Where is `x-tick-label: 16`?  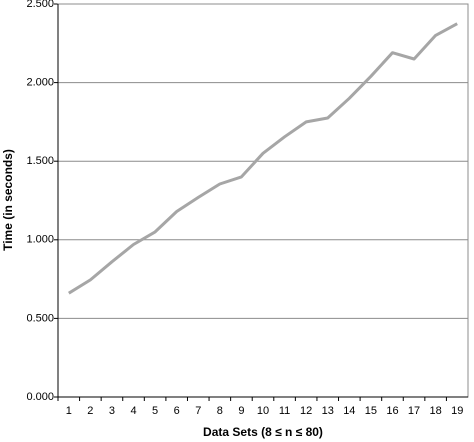 x-tick-label: 16 is located at coordinates (392, 411).